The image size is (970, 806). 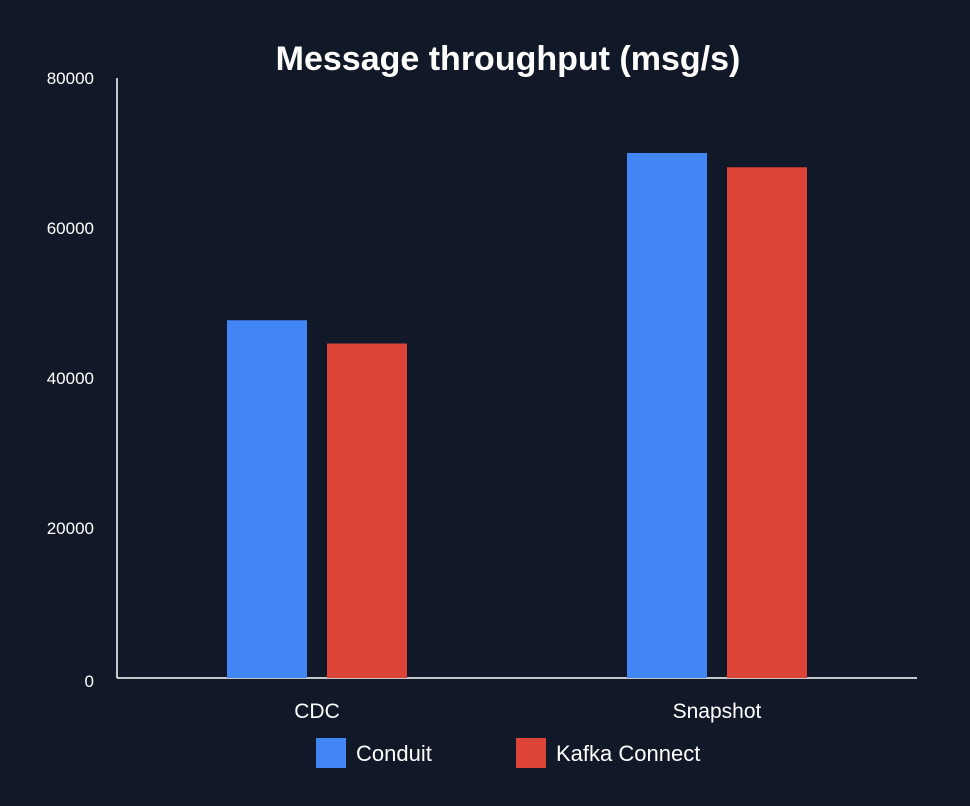 I want to click on y-axis-ticks: 0 20000 40000 60000 80000, so click(x=70, y=380).